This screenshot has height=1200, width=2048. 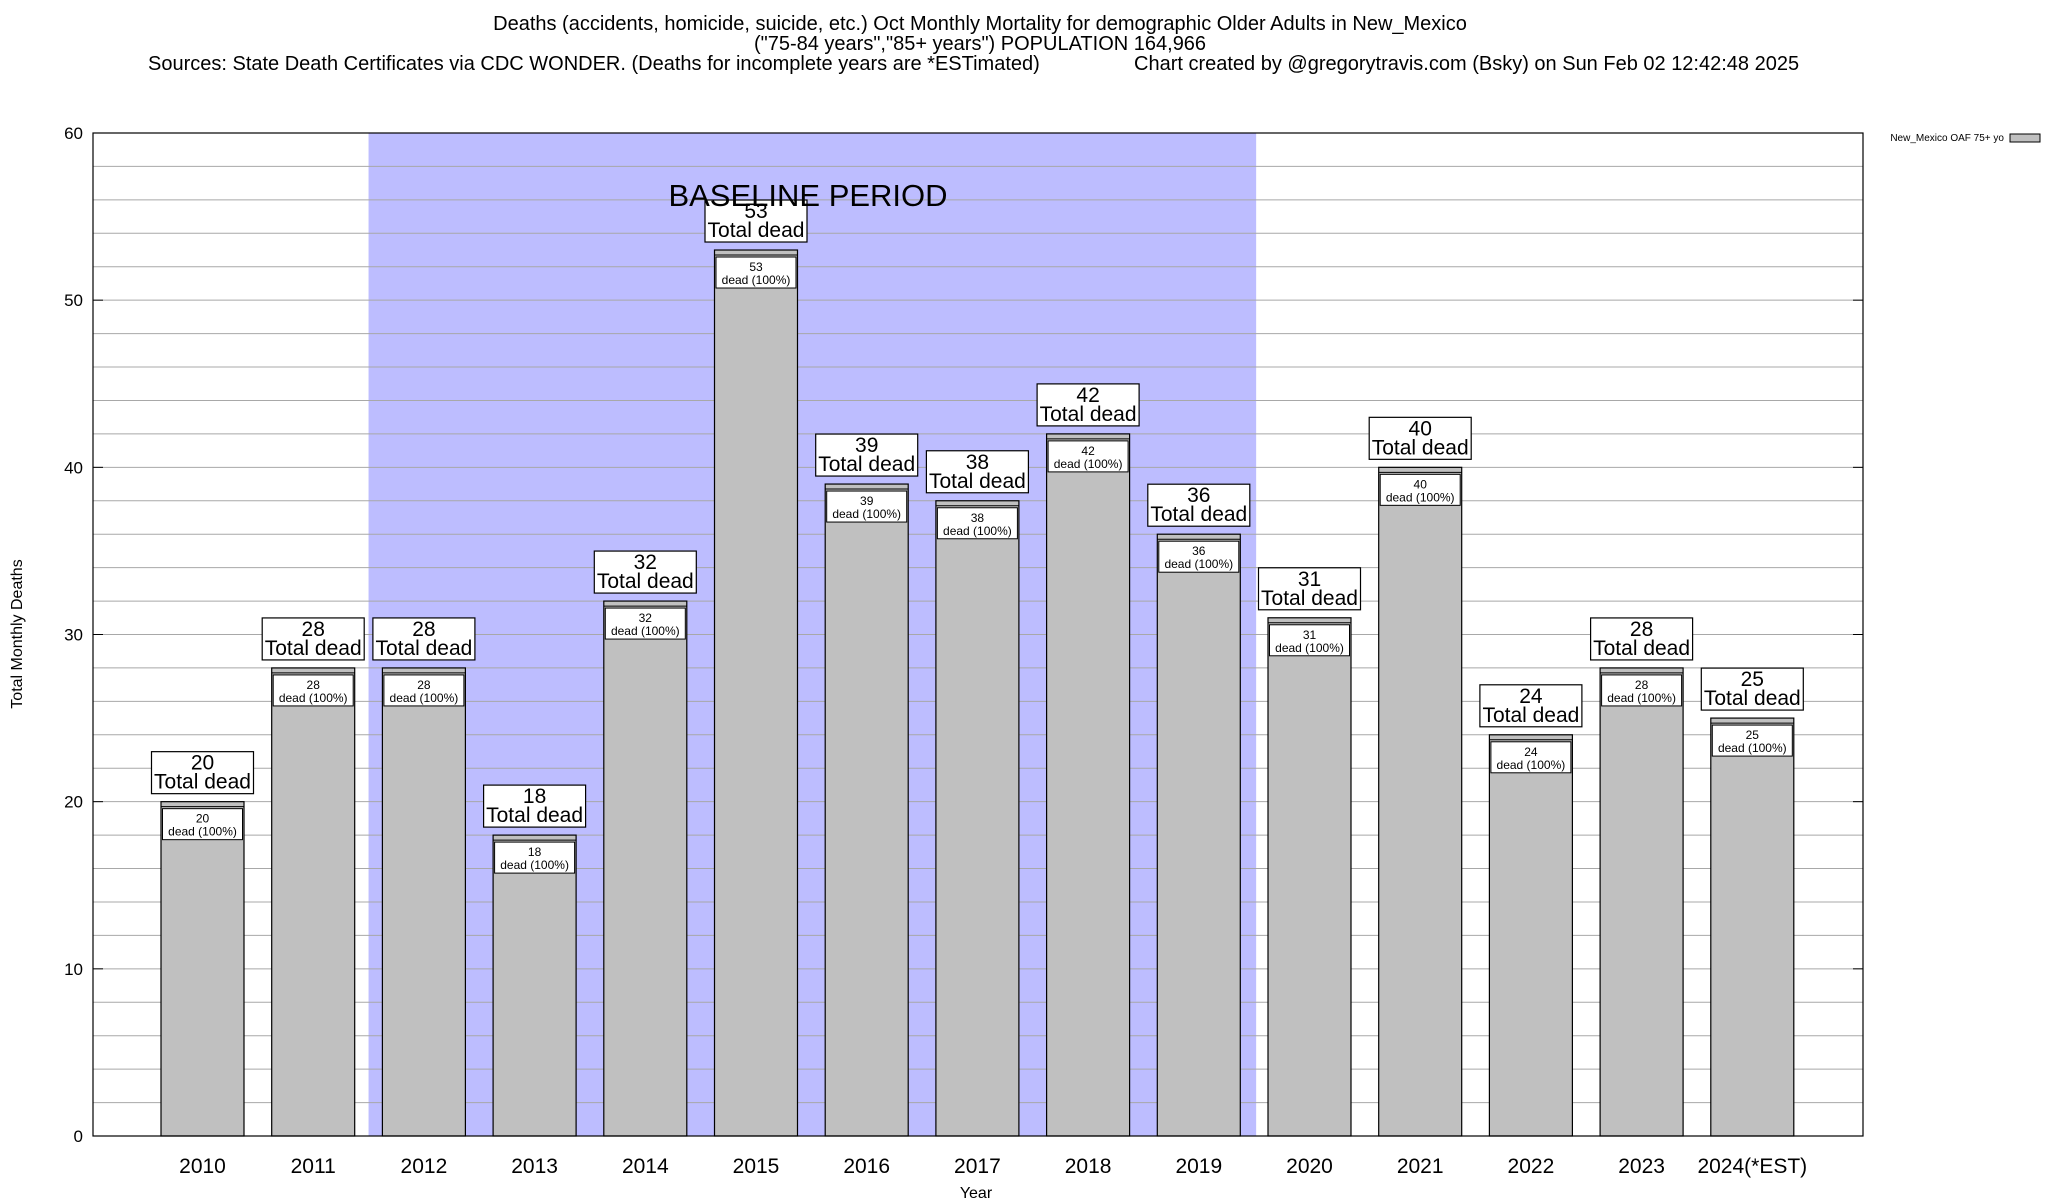 What do you see at coordinates (1088, 451) in the screenshot?
I see `inner-label-value: 42` at bounding box center [1088, 451].